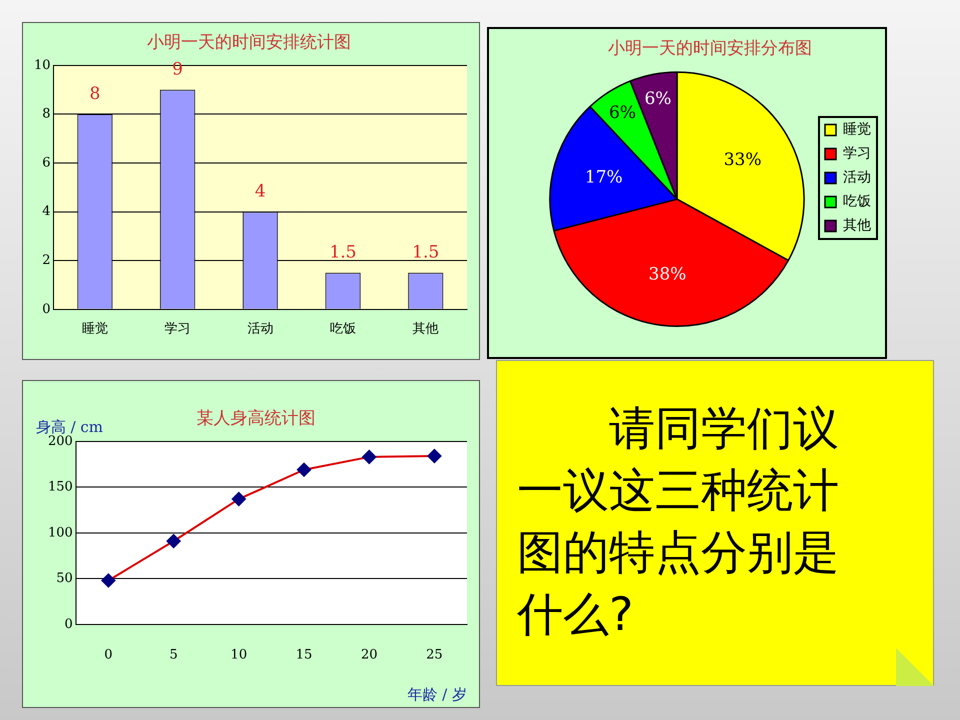 The height and width of the screenshot is (720, 960). I want to click on data-label: 9, so click(177, 70).